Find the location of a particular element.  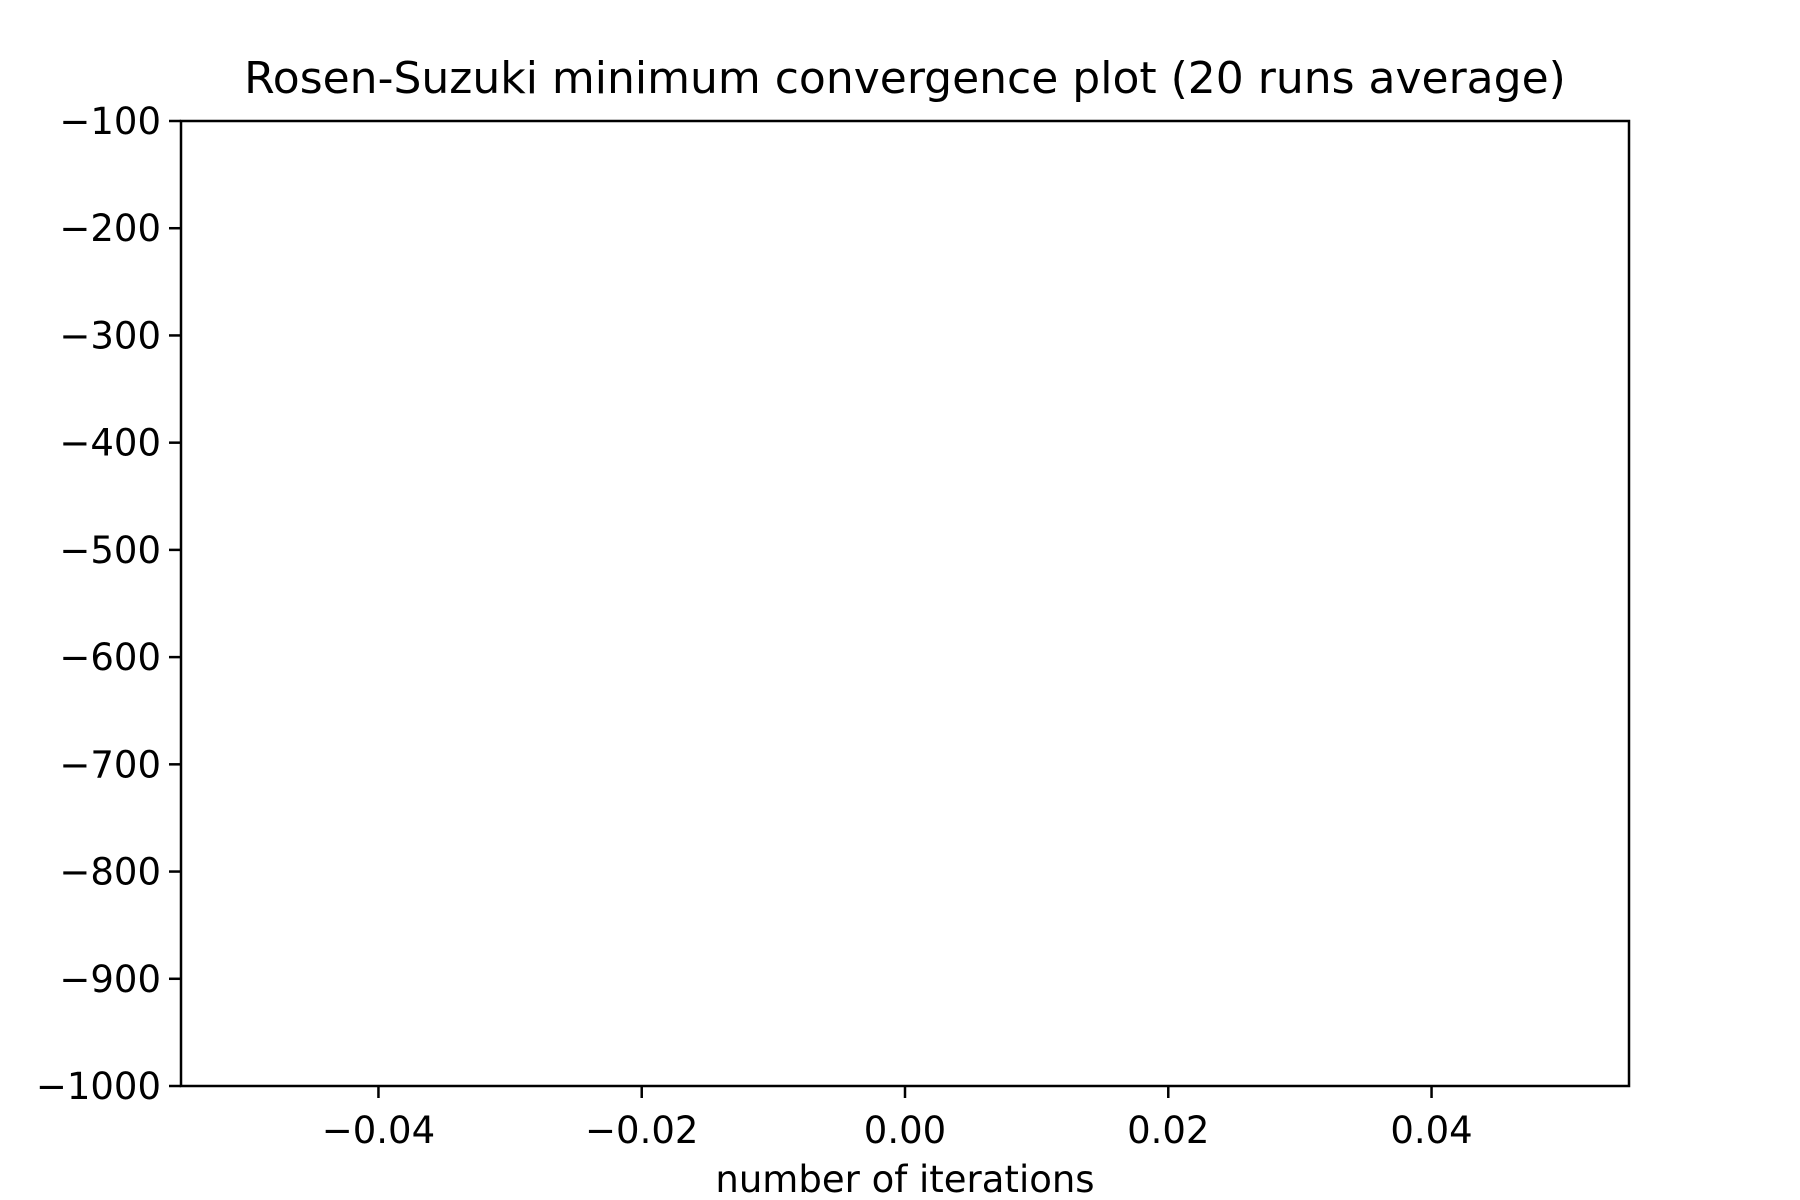

y-tick-label: −200 is located at coordinates (110, 228).